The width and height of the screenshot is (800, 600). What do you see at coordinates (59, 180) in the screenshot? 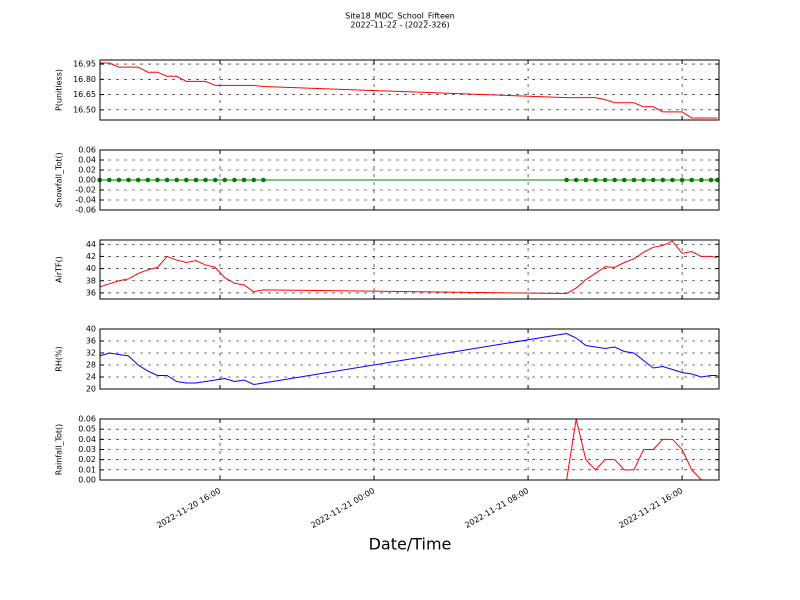
I see `y-axis-label: Snowfall_Tot()` at bounding box center [59, 180].